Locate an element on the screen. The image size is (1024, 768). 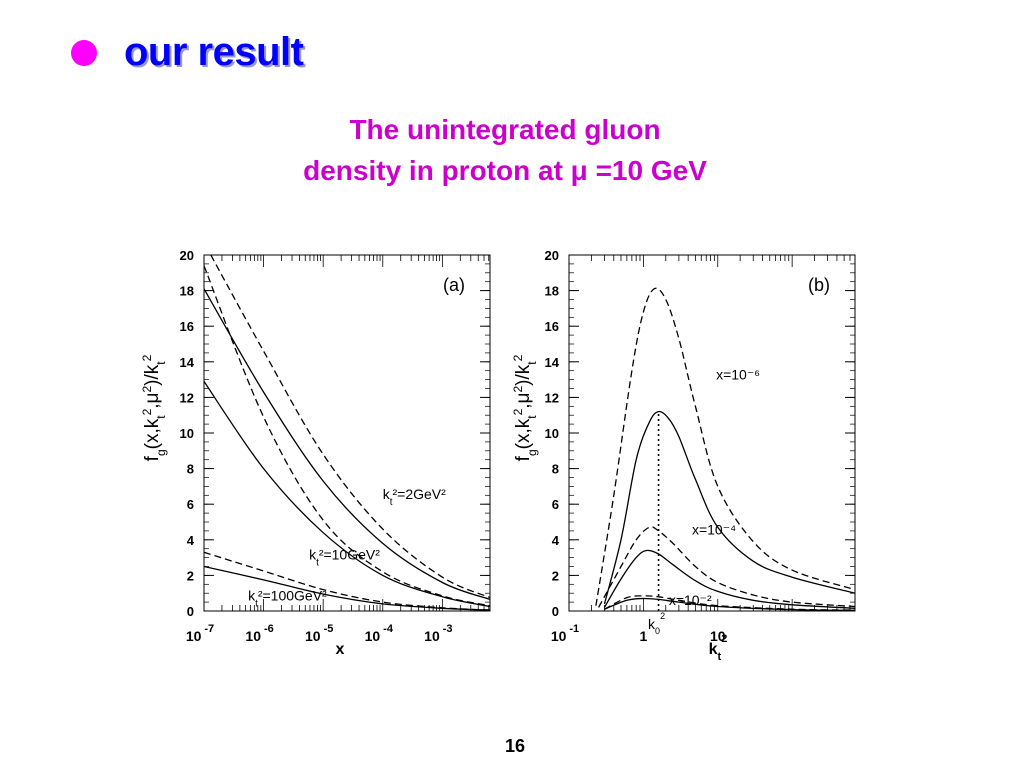
panel-a-ytick-label: 6 is located at coordinates (190, 504).